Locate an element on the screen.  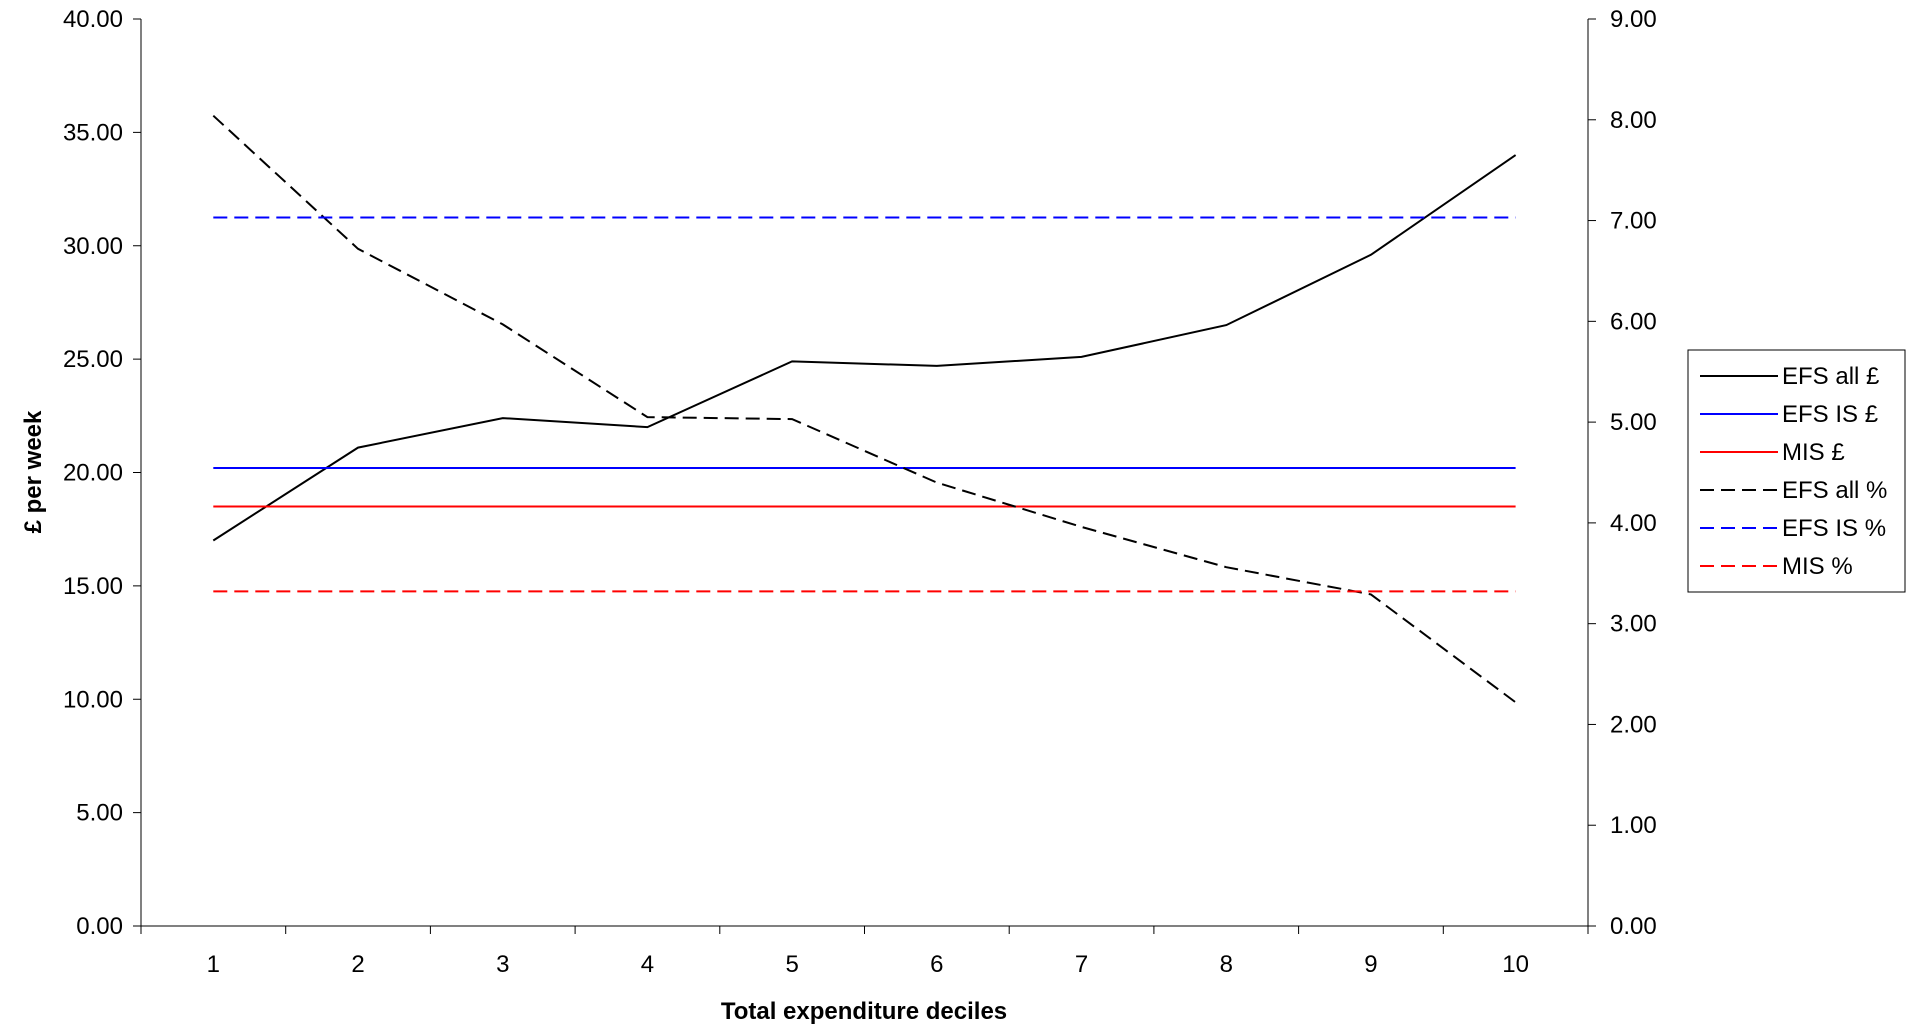
x-tick-label: 4 is located at coordinates (647, 964).